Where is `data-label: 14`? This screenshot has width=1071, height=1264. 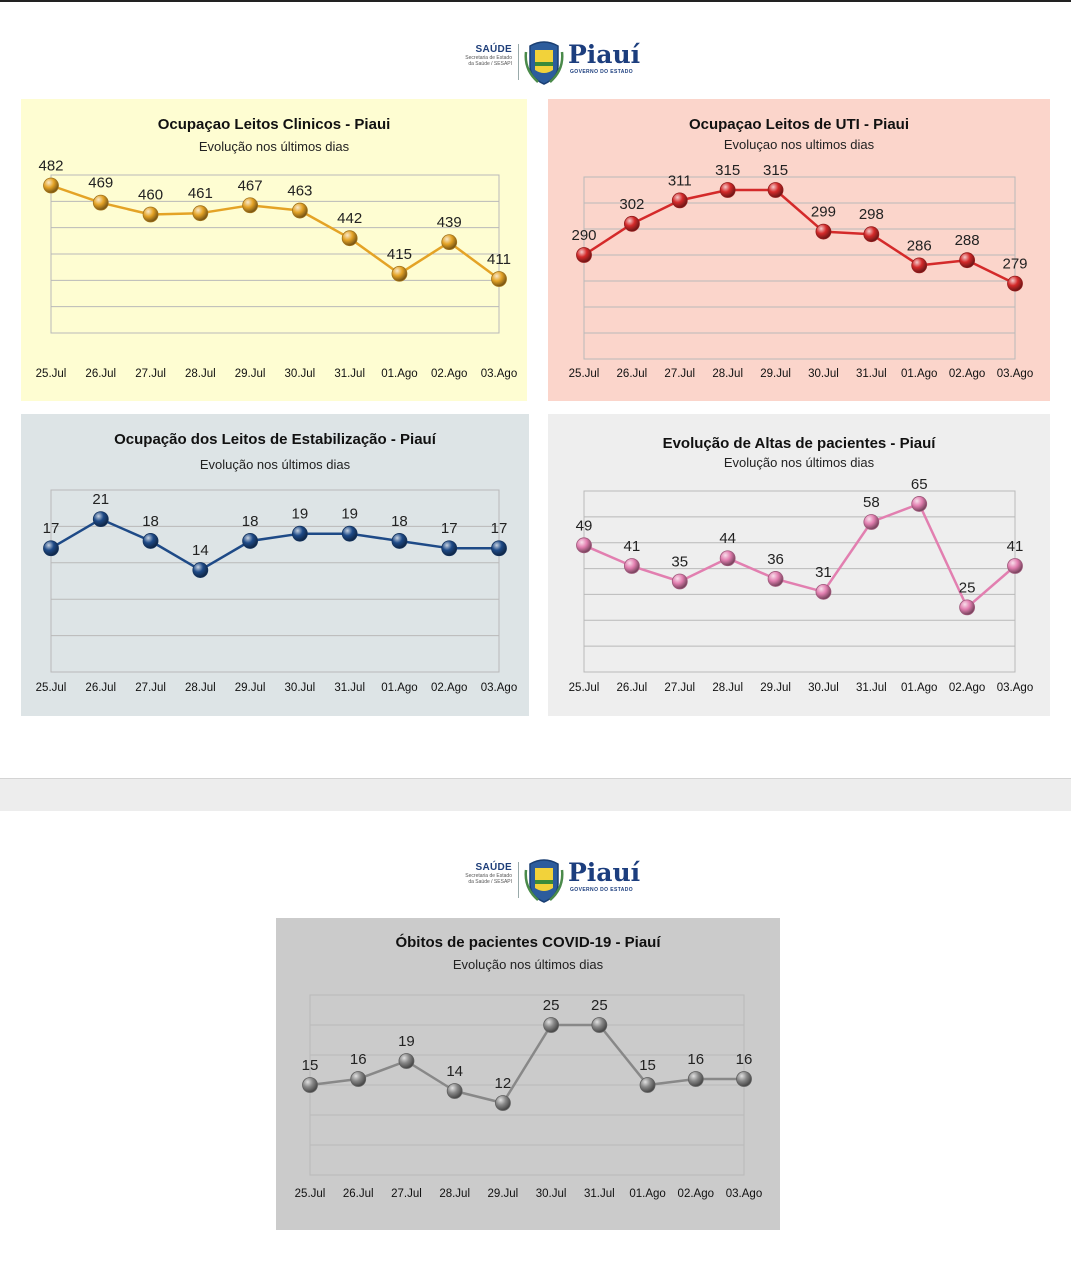 data-label: 14 is located at coordinates (200, 550).